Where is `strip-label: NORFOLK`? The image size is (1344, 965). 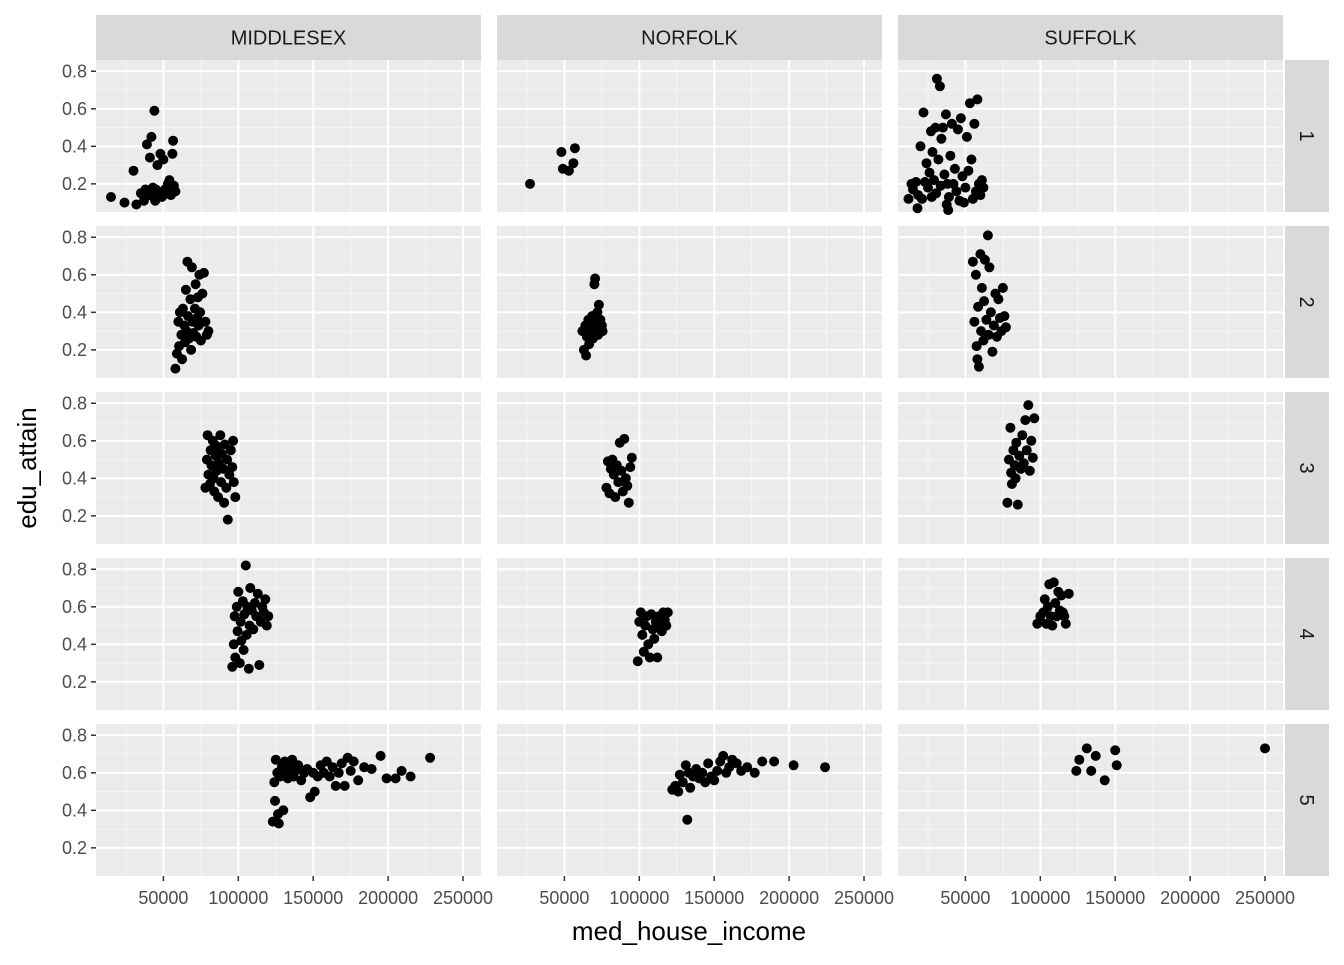 strip-label: NORFOLK is located at coordinates (689, 39).